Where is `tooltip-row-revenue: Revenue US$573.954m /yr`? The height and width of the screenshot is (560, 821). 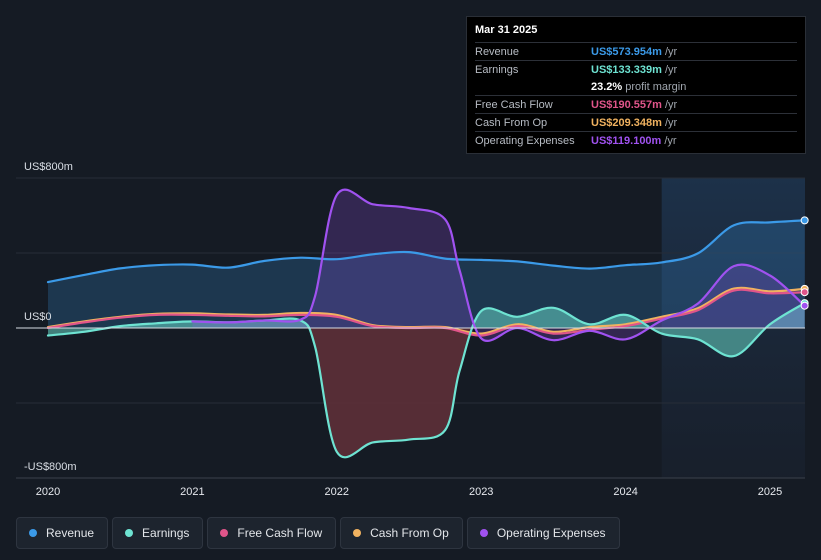 tooltip-row-revenue: Revenue US$573.954m /yr is located at coordinates (636, 51).